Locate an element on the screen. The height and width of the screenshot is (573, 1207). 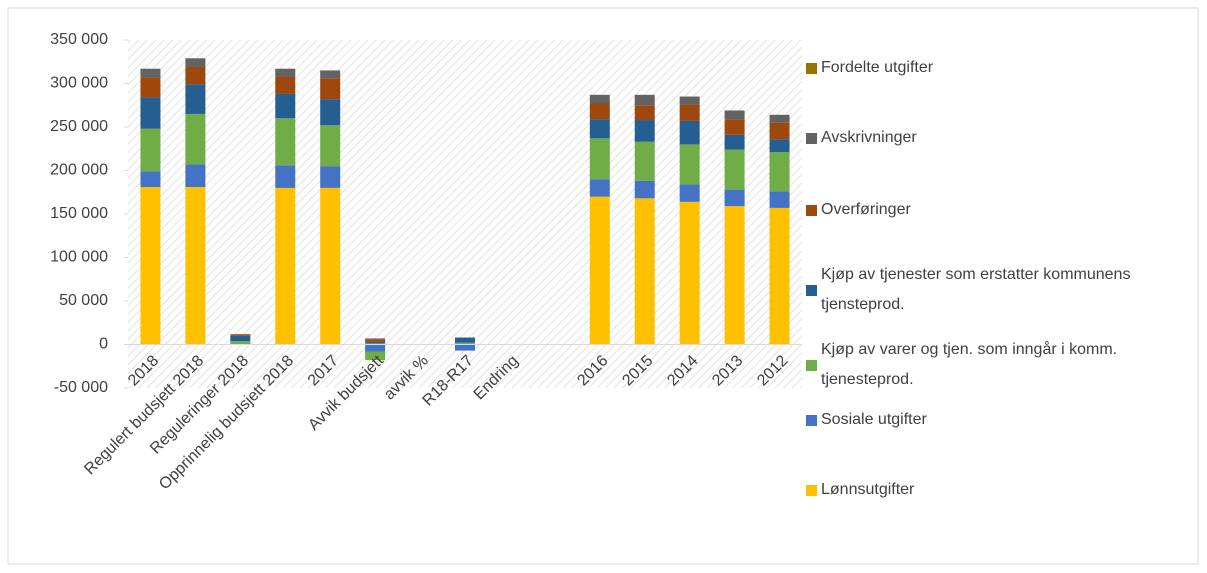
y-tick-label: 50 000 is located at coordinates (83, 300).